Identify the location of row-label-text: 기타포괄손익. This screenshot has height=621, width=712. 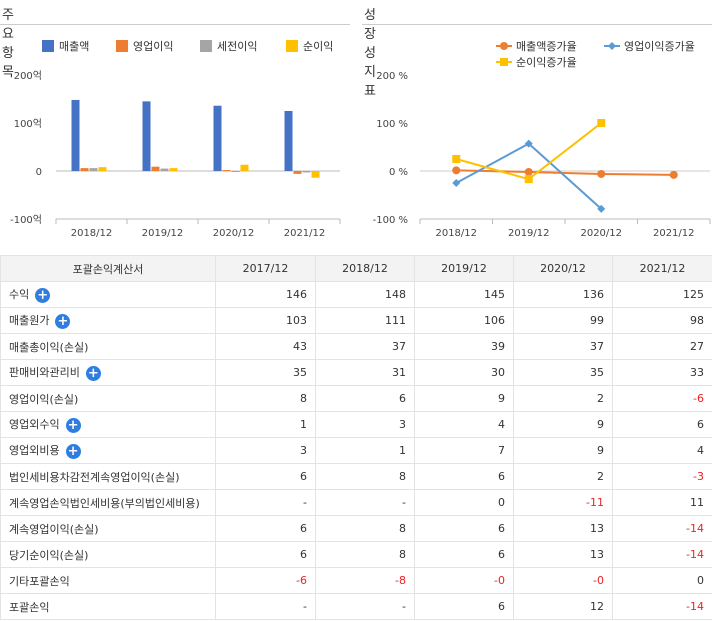
(39, 581).